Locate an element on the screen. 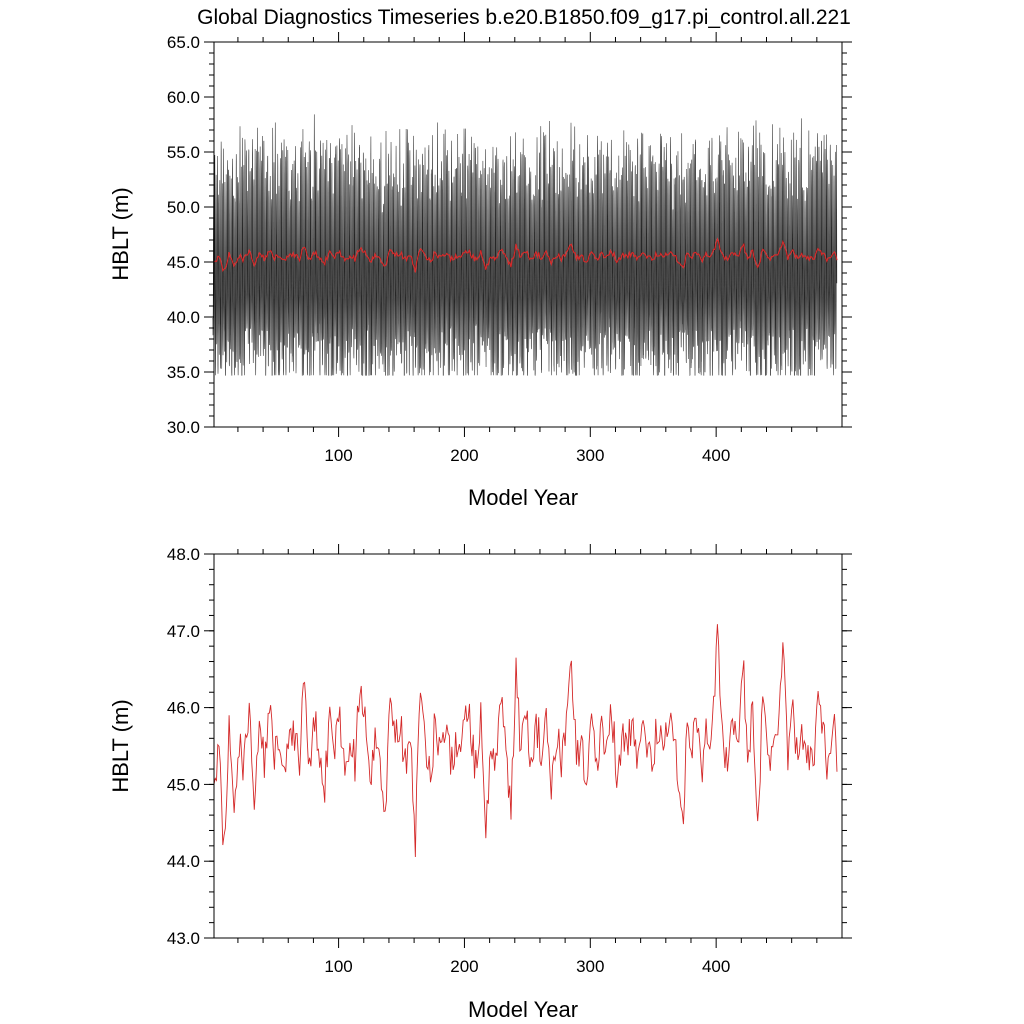 This screenshot has height=1024, width=1024. annual-mean-hblt-line is located at coordinates (525, 741).